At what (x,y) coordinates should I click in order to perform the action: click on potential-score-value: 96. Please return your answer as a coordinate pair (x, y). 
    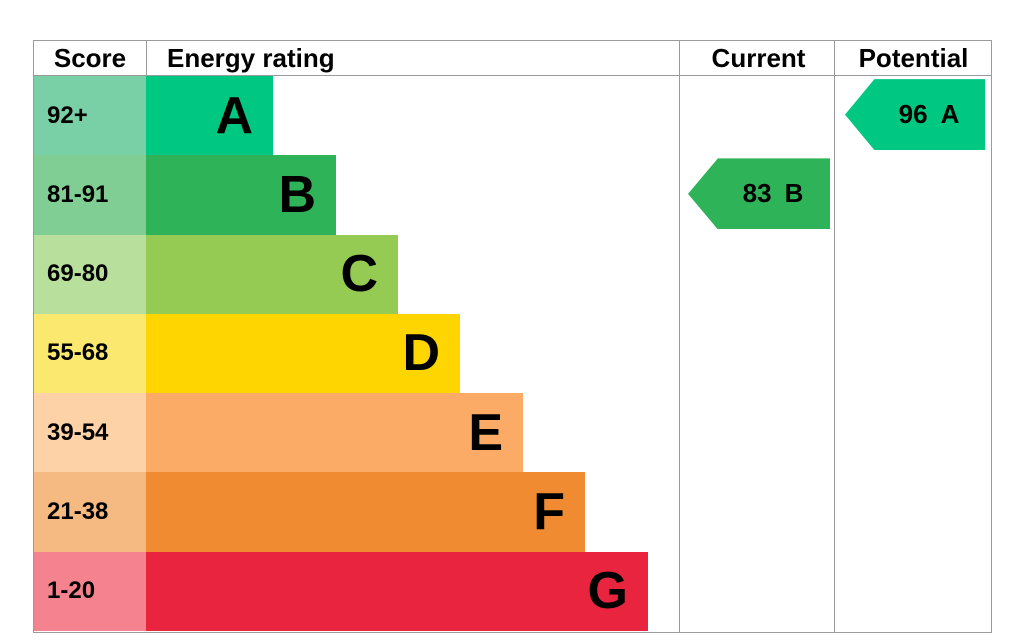
    Looking at the image, I should click on (913, 114).